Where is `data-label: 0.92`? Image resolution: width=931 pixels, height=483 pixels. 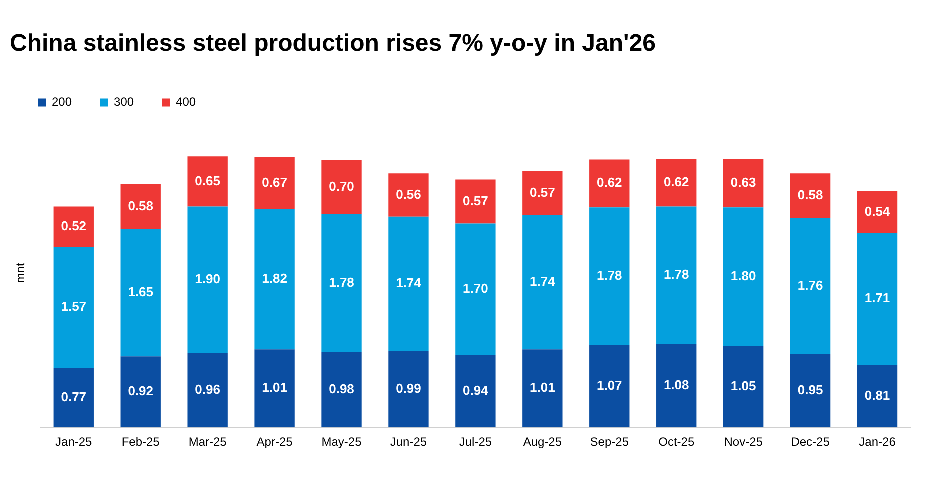
data-label: 0.92 is located at coordinates (141, 391).